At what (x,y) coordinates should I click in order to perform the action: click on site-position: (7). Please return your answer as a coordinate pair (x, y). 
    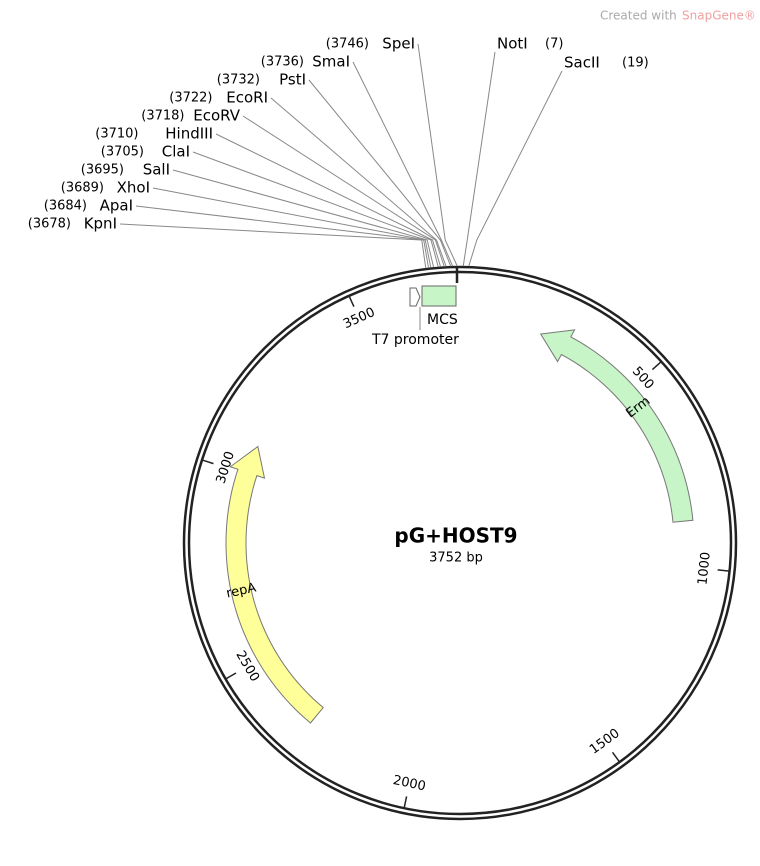
    Looking at the image, I should click on (554, 44).